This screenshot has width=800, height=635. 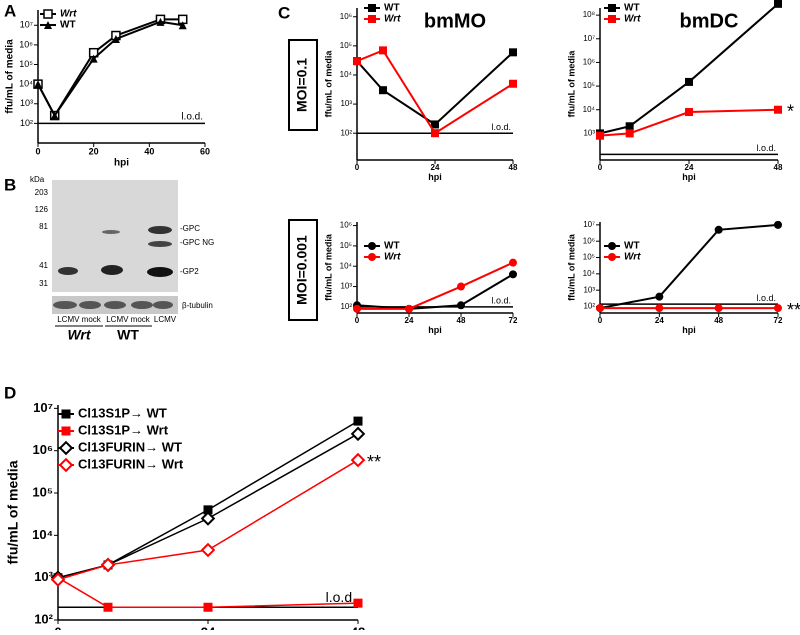 What do you see at coordinates (94, 151) in the screenshot?
I see `x-tick-label: 20` at bounding box center [94, 151].